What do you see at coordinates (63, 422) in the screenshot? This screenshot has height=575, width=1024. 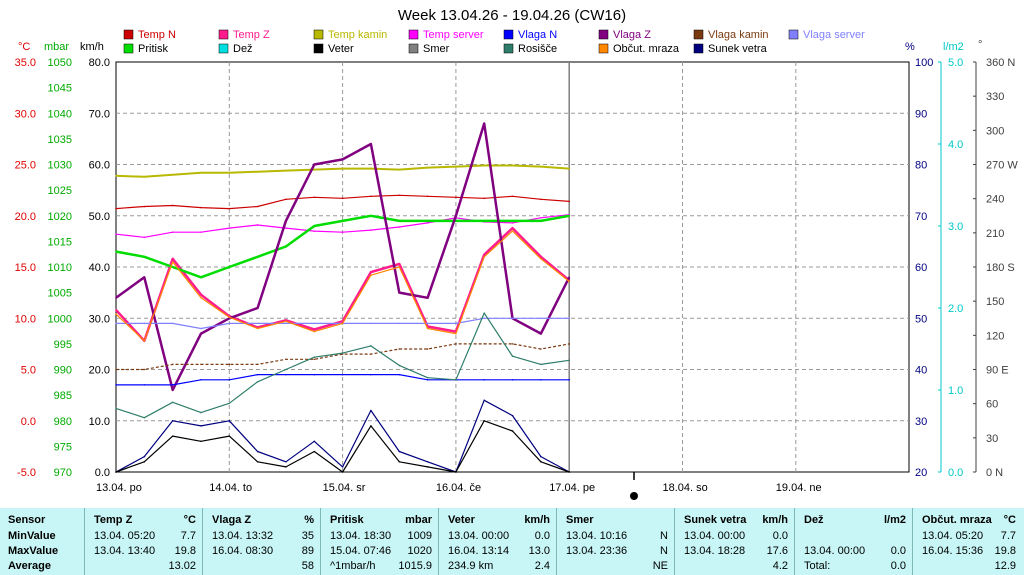 I see `pressure-tick-label: 980` at bounding box center [63, 422].